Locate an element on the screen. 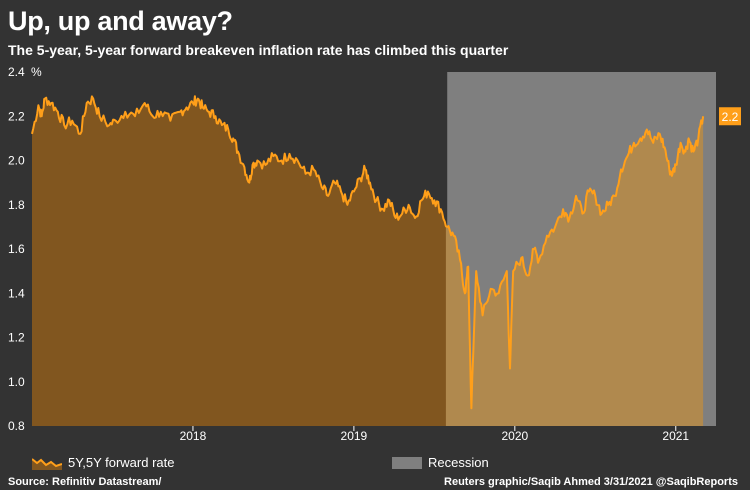 This screenshot has height=490, width=750. y-tick-label: 1.6 is located at coordinates (16, 249).